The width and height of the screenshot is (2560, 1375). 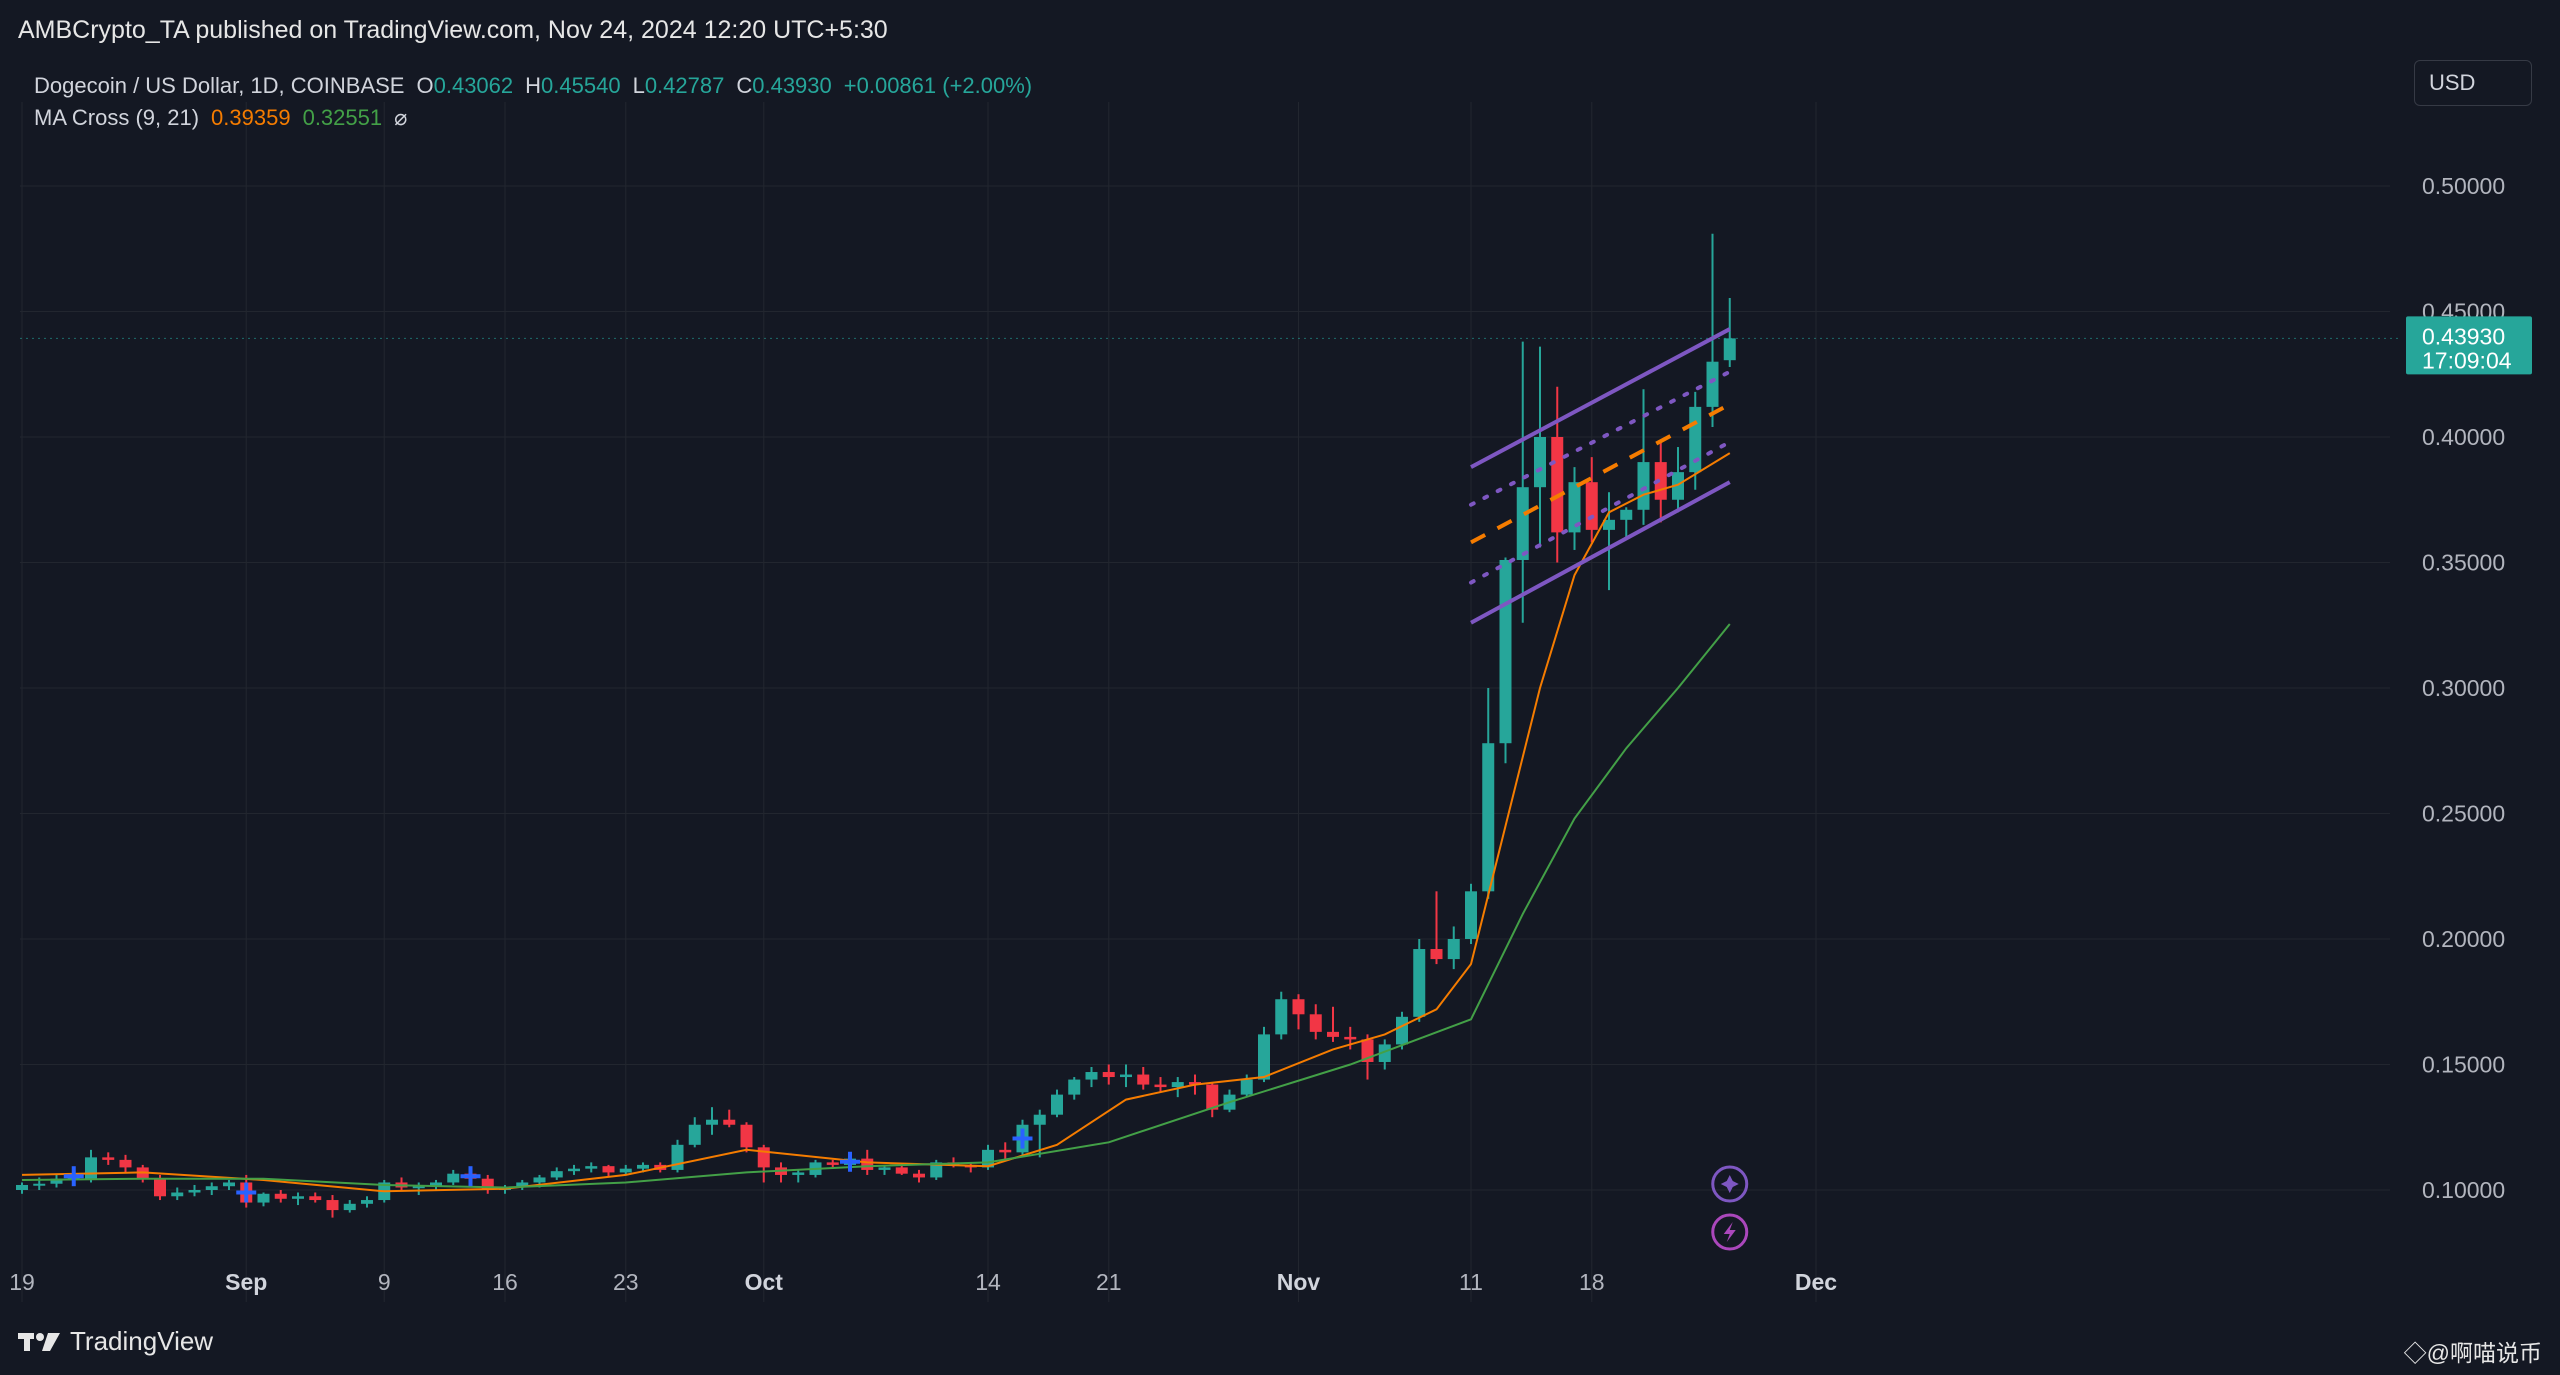 I want to click on x-tick-label: 19, so click(x=22, y=1282).